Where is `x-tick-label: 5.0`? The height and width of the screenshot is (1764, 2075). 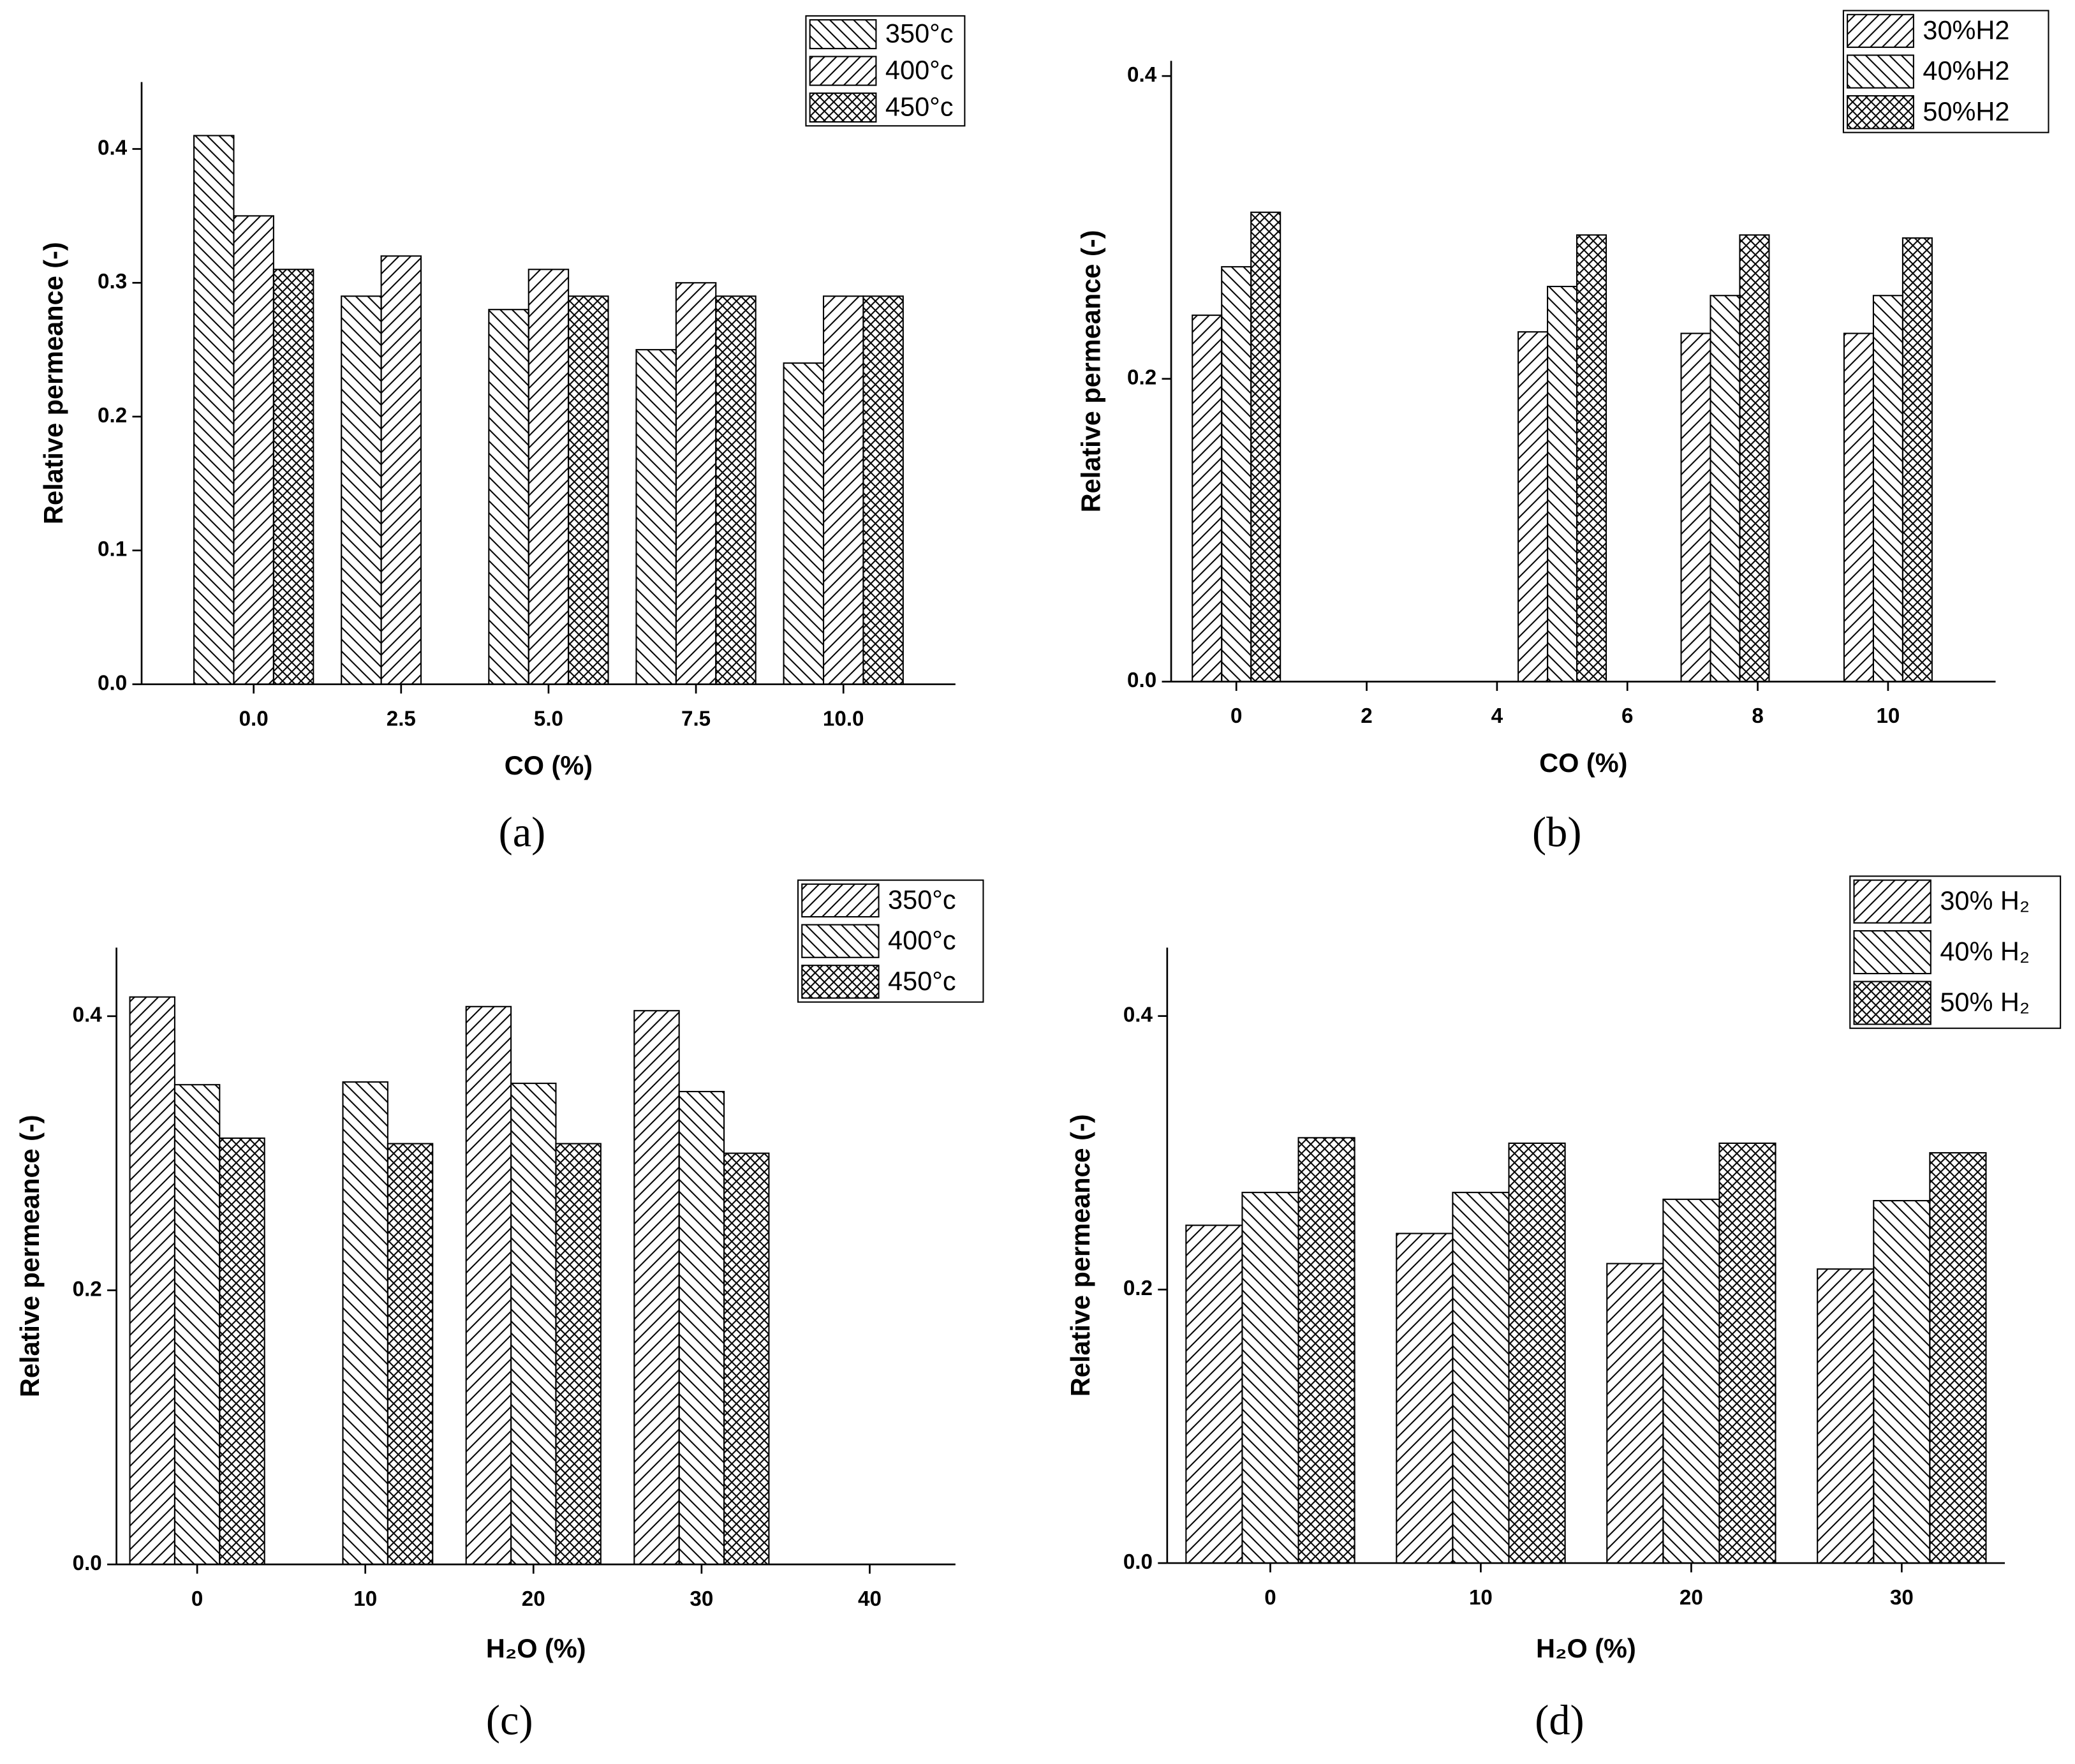
x-tick-label: 5.0 is located at coordinates (548, 718).